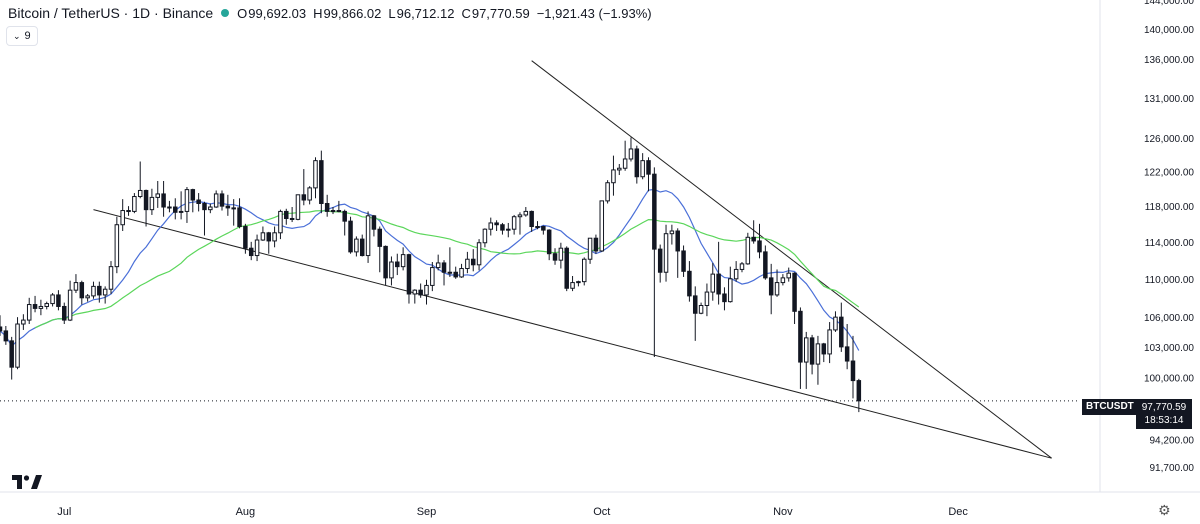 This screenshot has height=524, width=1200. I want to click on symbol-title: Bitcoin / TetherUS · 1D · Binance, so click(111, 13).